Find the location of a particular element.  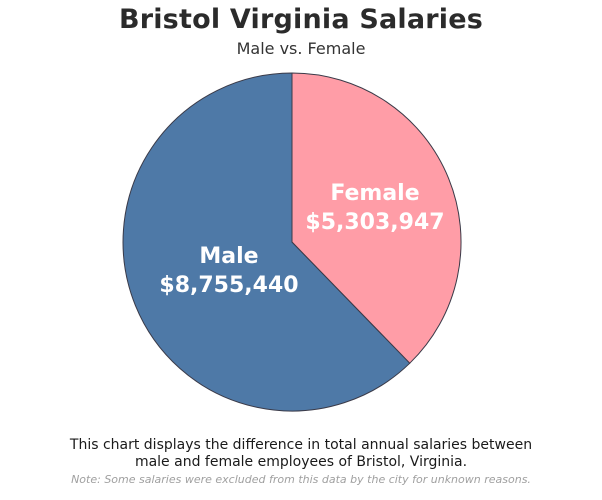

slice-label-female-name: Female is located at coordinates (374, 193).